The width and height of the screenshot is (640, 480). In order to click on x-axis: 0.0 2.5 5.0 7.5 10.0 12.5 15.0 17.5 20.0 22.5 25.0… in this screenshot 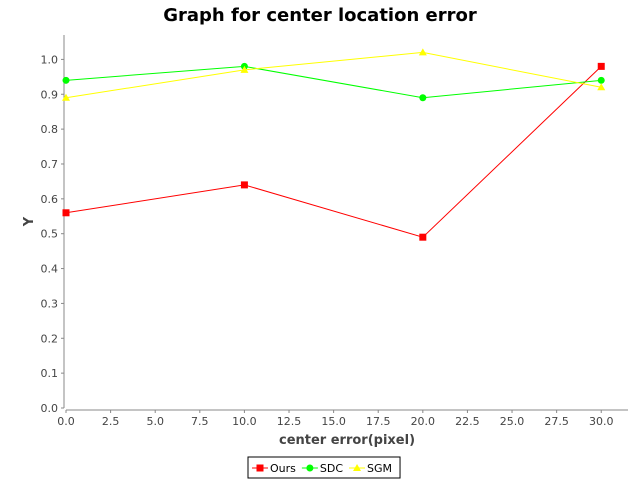, I will do `click(335, 419)`.